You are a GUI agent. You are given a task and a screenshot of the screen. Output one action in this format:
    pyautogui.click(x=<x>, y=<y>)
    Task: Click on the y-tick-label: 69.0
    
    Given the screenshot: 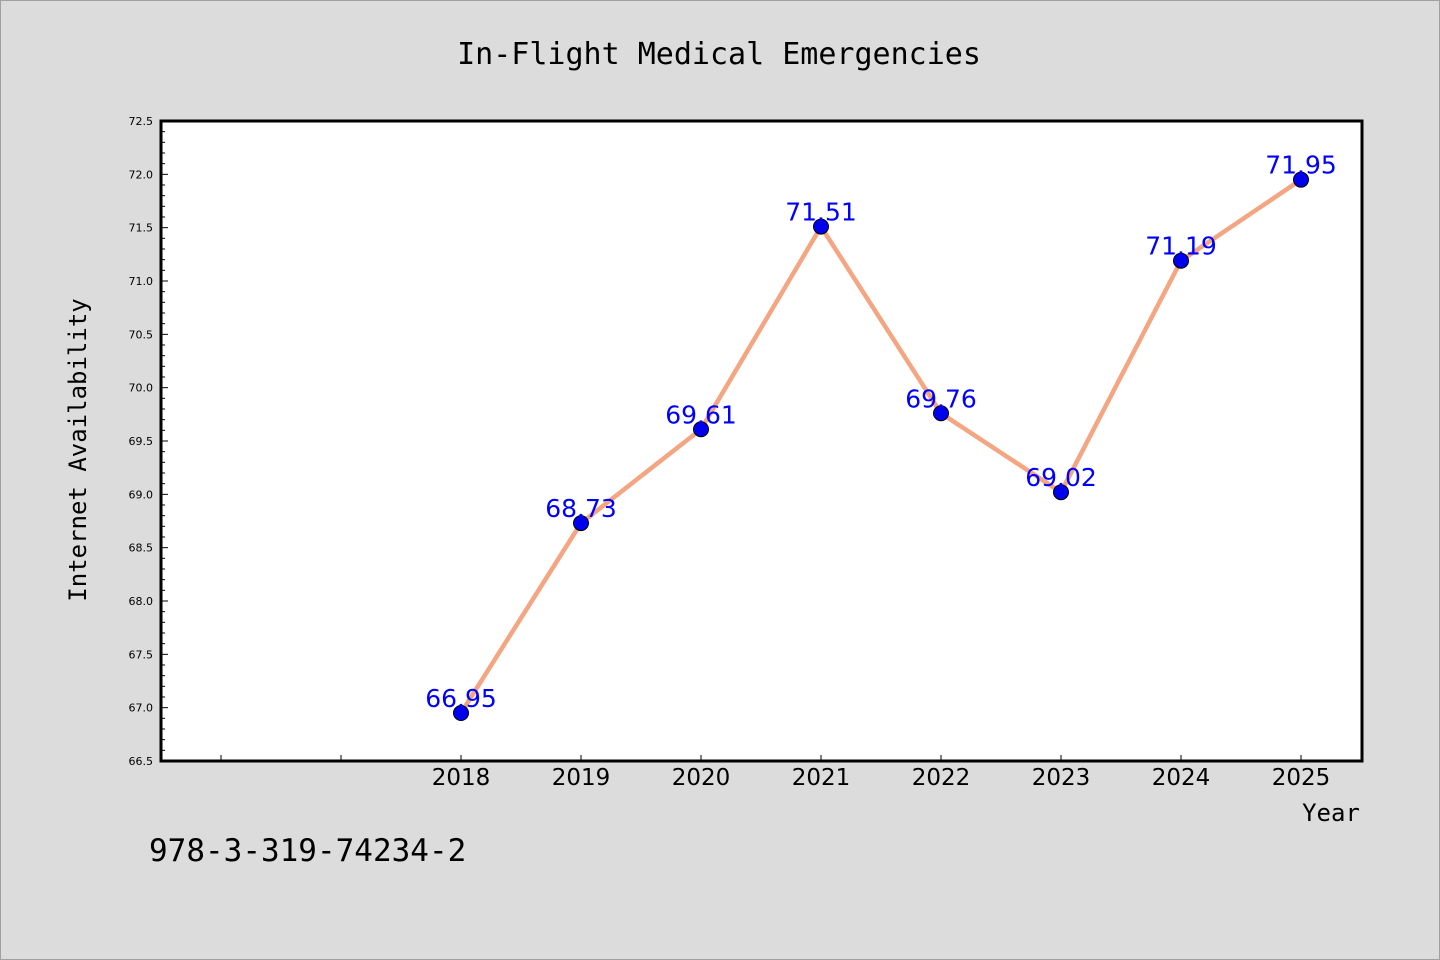 What is the action you would take?
    pyautogui.click(x=141, y=494)
    